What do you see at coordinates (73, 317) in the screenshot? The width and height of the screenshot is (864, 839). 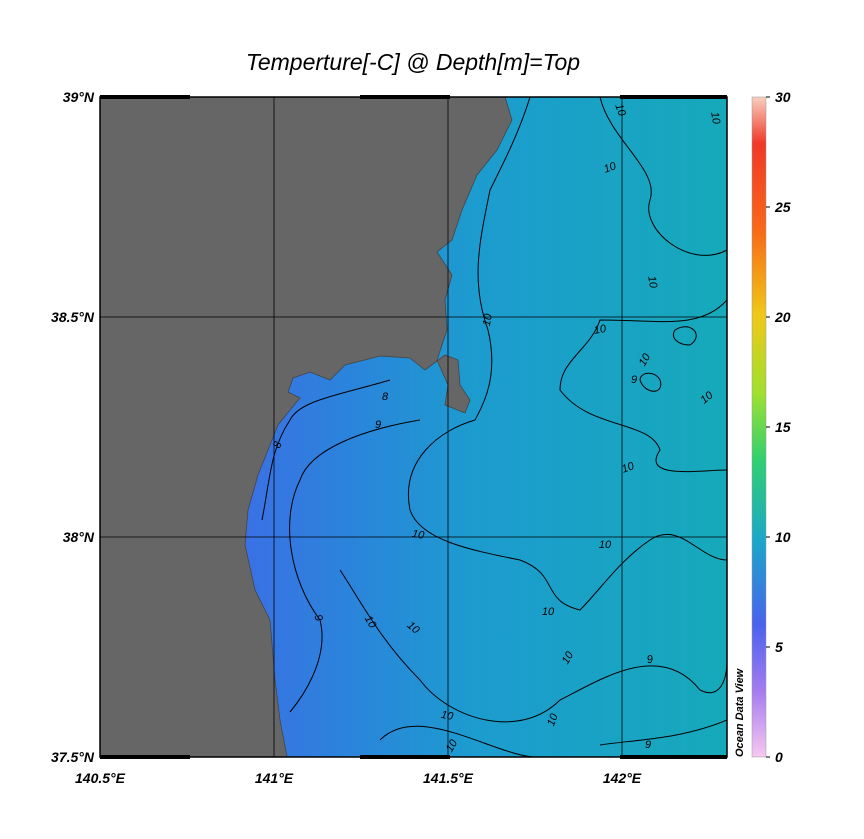 I see `lat-tick-label: 38.5°N` at bounding box center [73, 317].